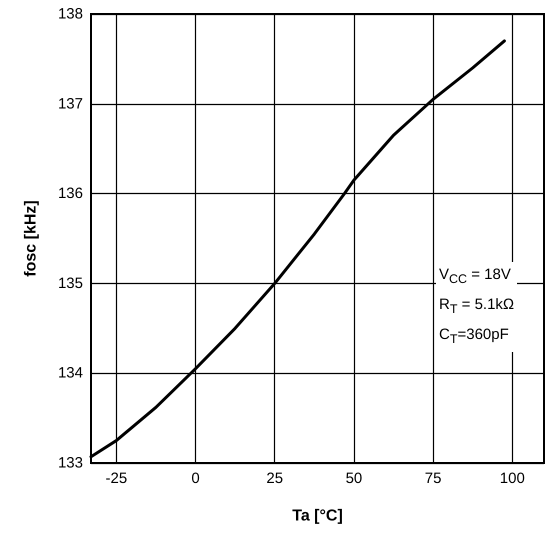 The height and width of the screenshot is (538, 548). I want to click on x-axis-title: Ta [°C], so click(317, 516).